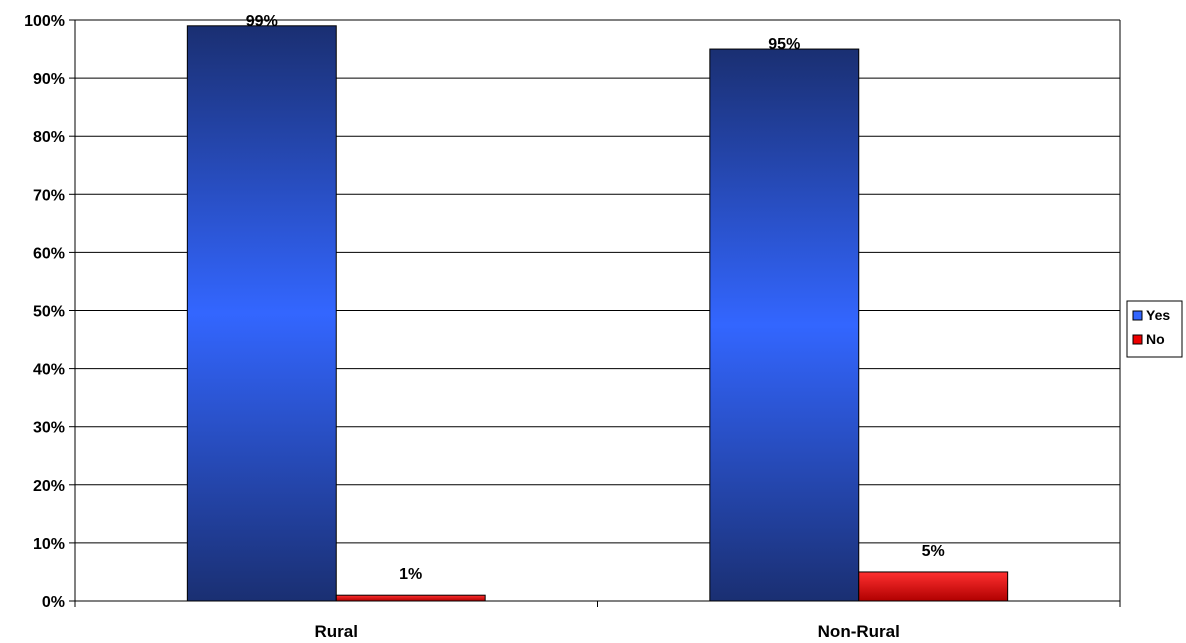 The image size is (1186, 643). I want to click on legend: Yes No, so click(1154, 329).